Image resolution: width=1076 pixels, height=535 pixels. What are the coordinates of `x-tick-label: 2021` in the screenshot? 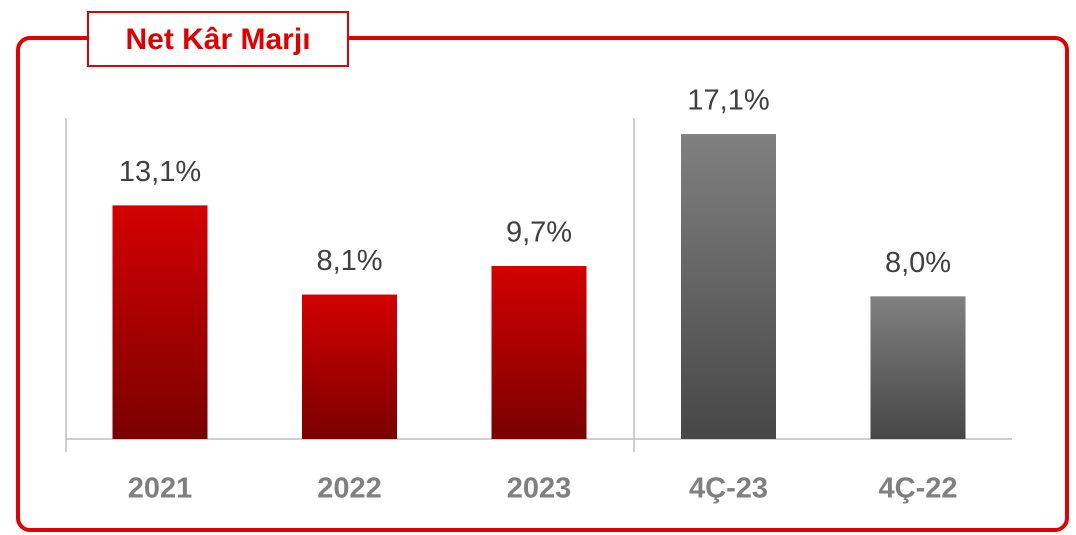 It's located at (160, 489).